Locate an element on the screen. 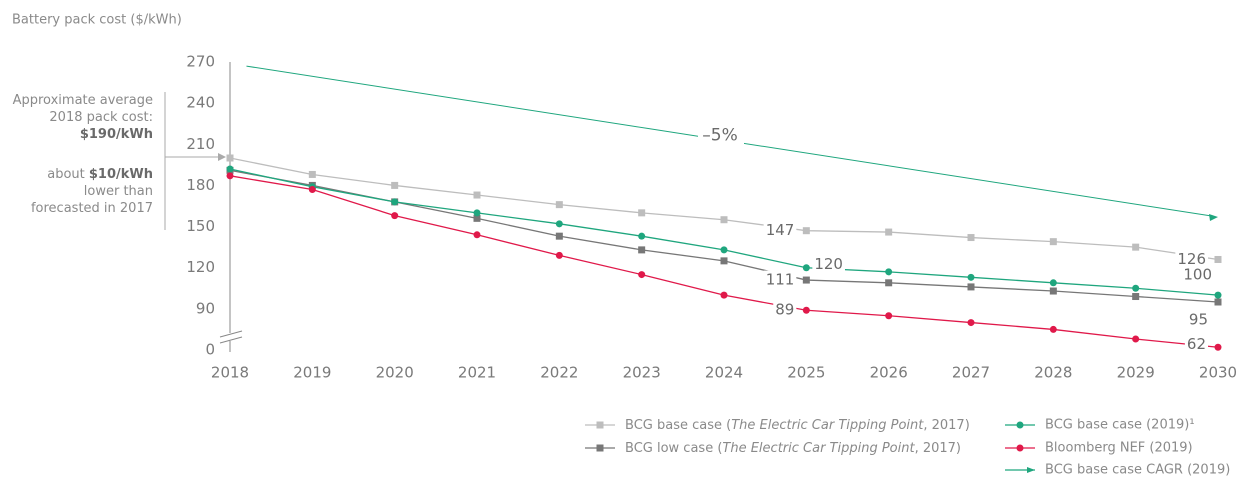 Image resolution: width=1243 pixels, height=480 pixels. x-tick-label: 2024 is located at coordinates (724, 373).